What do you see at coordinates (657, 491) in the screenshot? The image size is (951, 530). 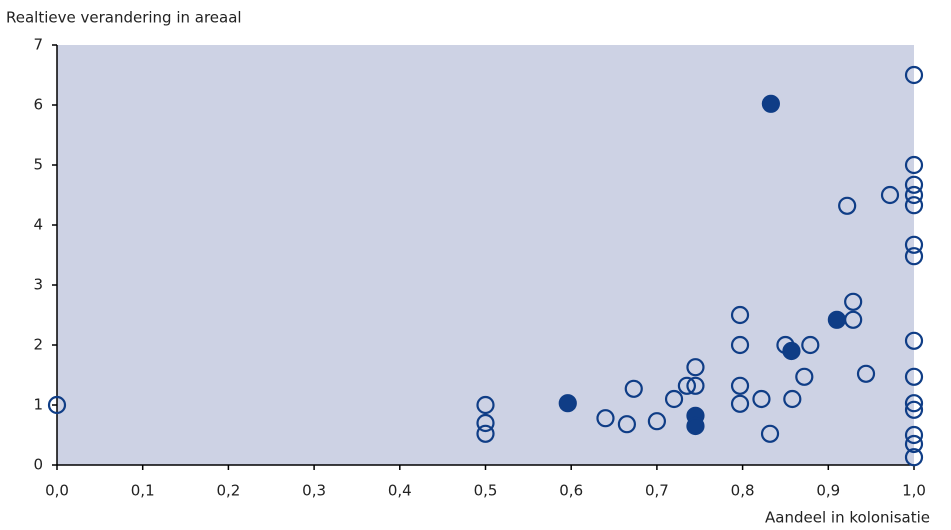 I see `x-tick-label: 0,7` at bounding box center [657, 491].